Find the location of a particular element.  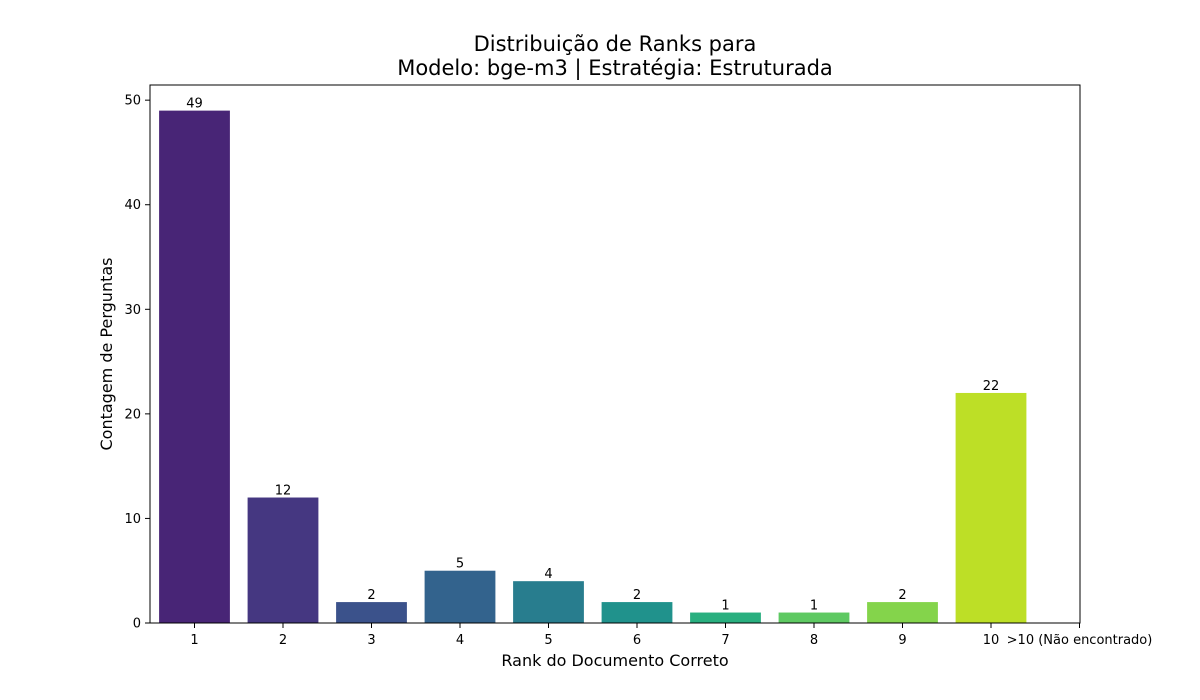

data-label-3: 2 is located at coordinates (371, 595).